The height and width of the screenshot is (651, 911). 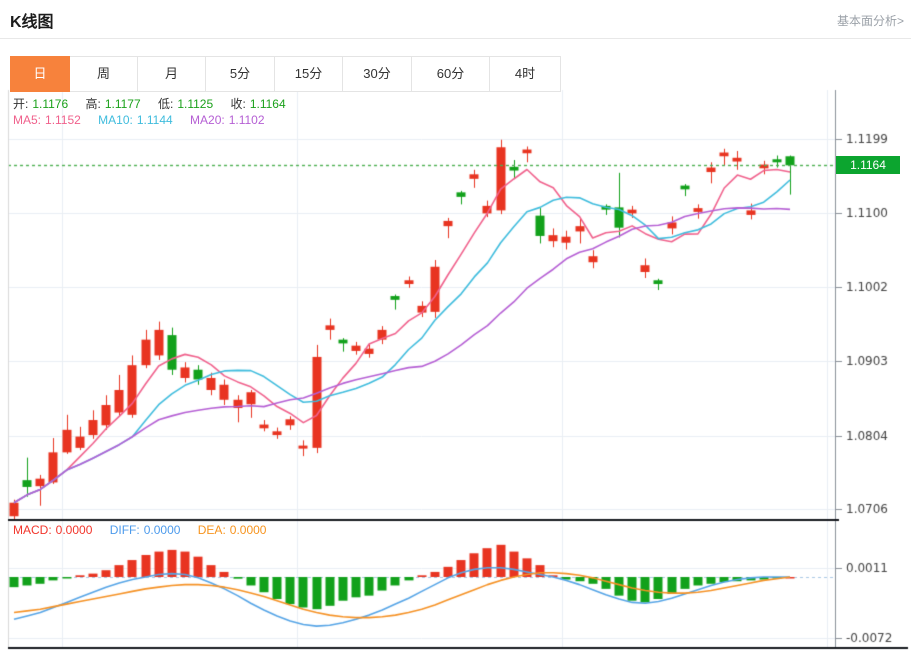 I want to click on tab-week: 周, so click(x=103, y=74).